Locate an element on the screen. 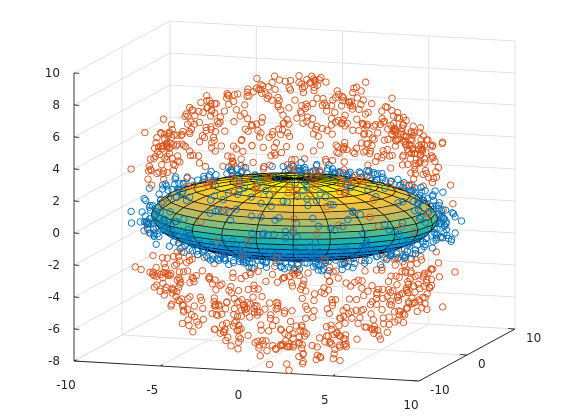 The image size is (570, 420). x-tick-label: 5 is located at coordinates (325, 400).